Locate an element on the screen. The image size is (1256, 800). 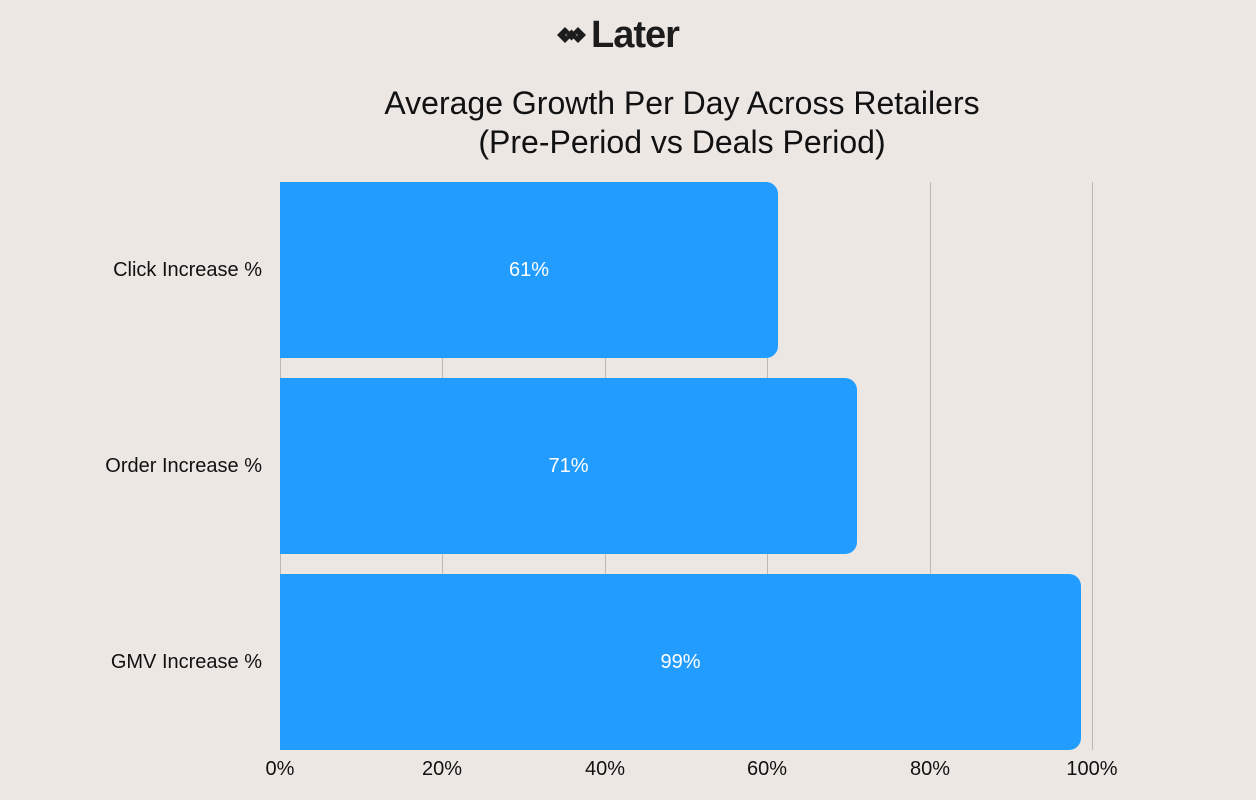
x-tick-label: 60% is located at coordinates (767, 769).